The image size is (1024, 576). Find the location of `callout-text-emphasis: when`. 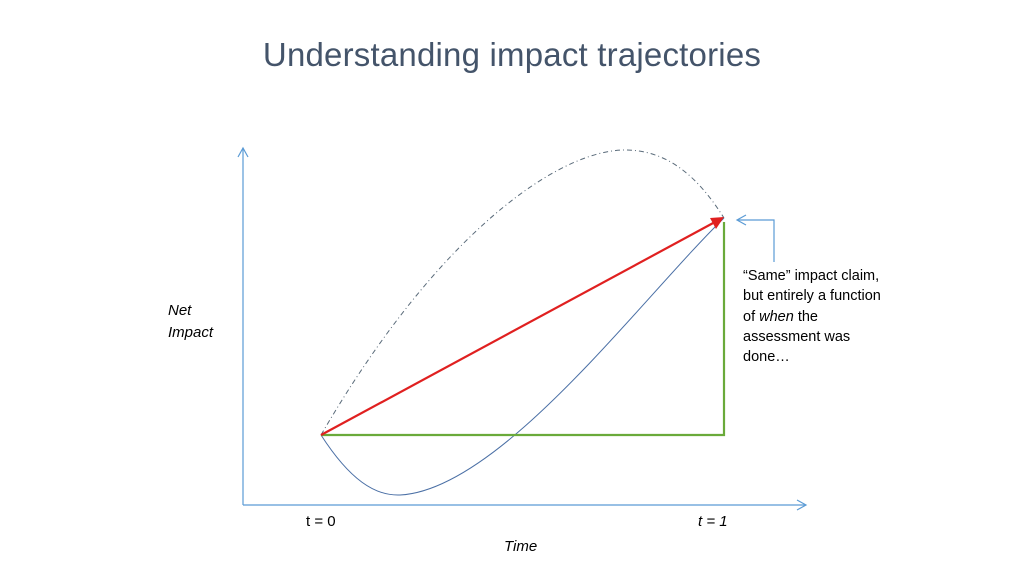

callout-text-emphasis: when is located at coordinates (776, 316).